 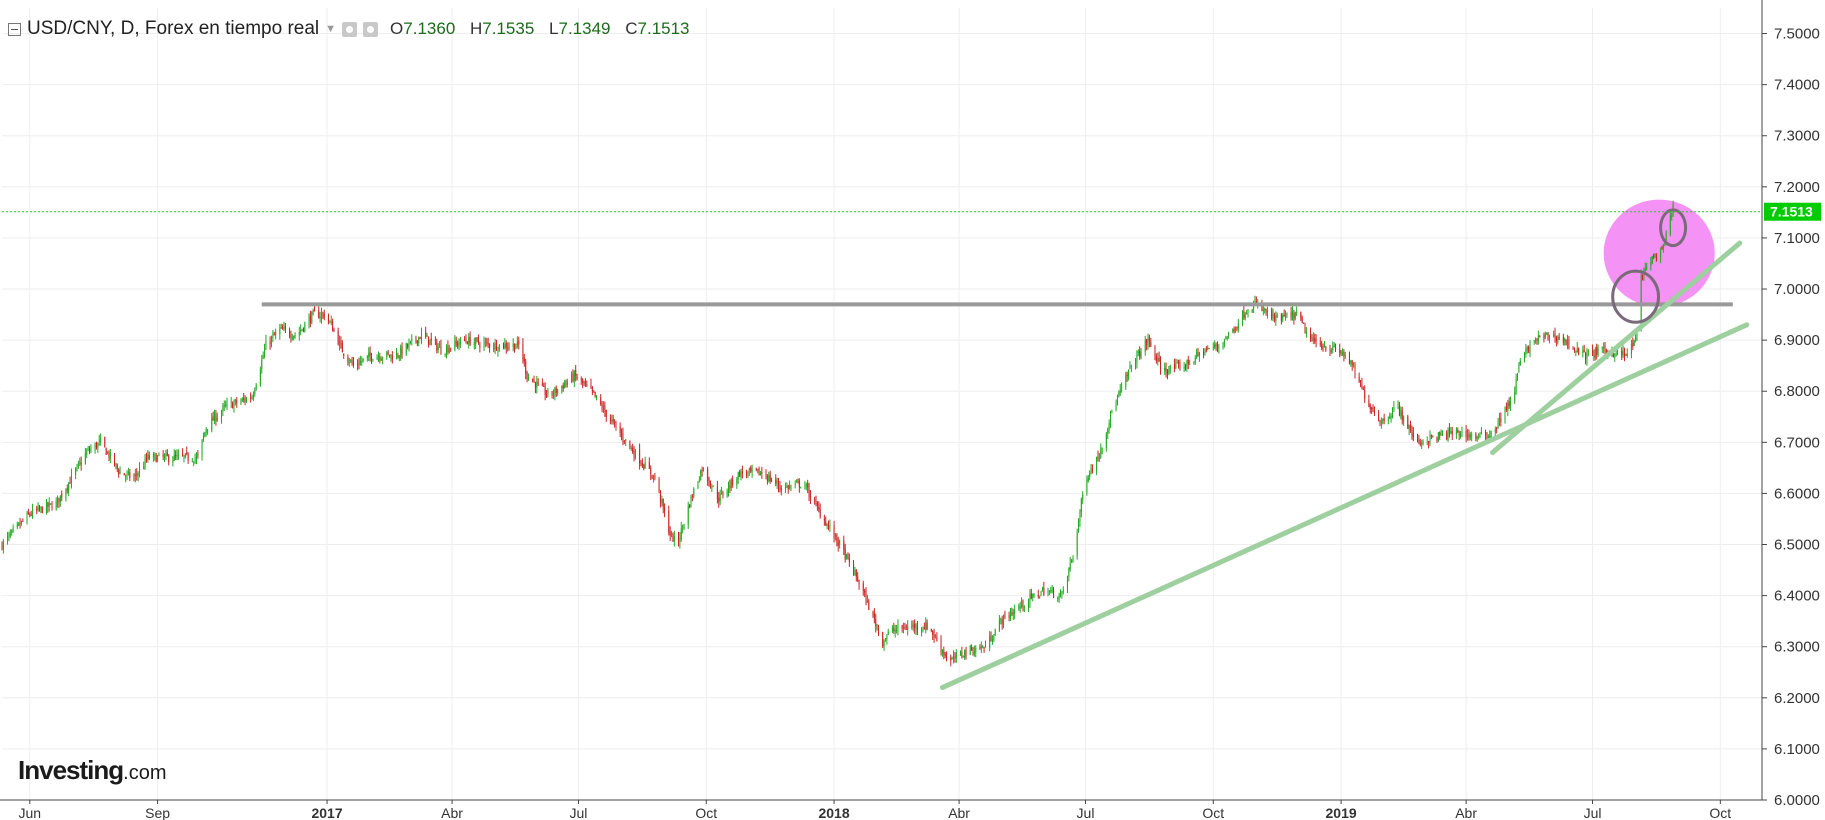 What do you see at coordinates (371, 29) in the screenshot?
I see `gear-icon` at bounding box center [371, 29].